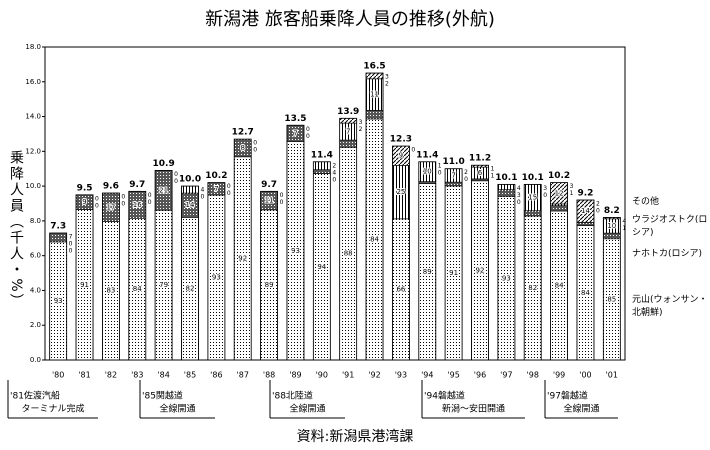 The image size is (710, 450). What do you see at coordinates (111, 187) in the screenshot?
I see `total-label: 9.6` at bounding box center [111, 187].